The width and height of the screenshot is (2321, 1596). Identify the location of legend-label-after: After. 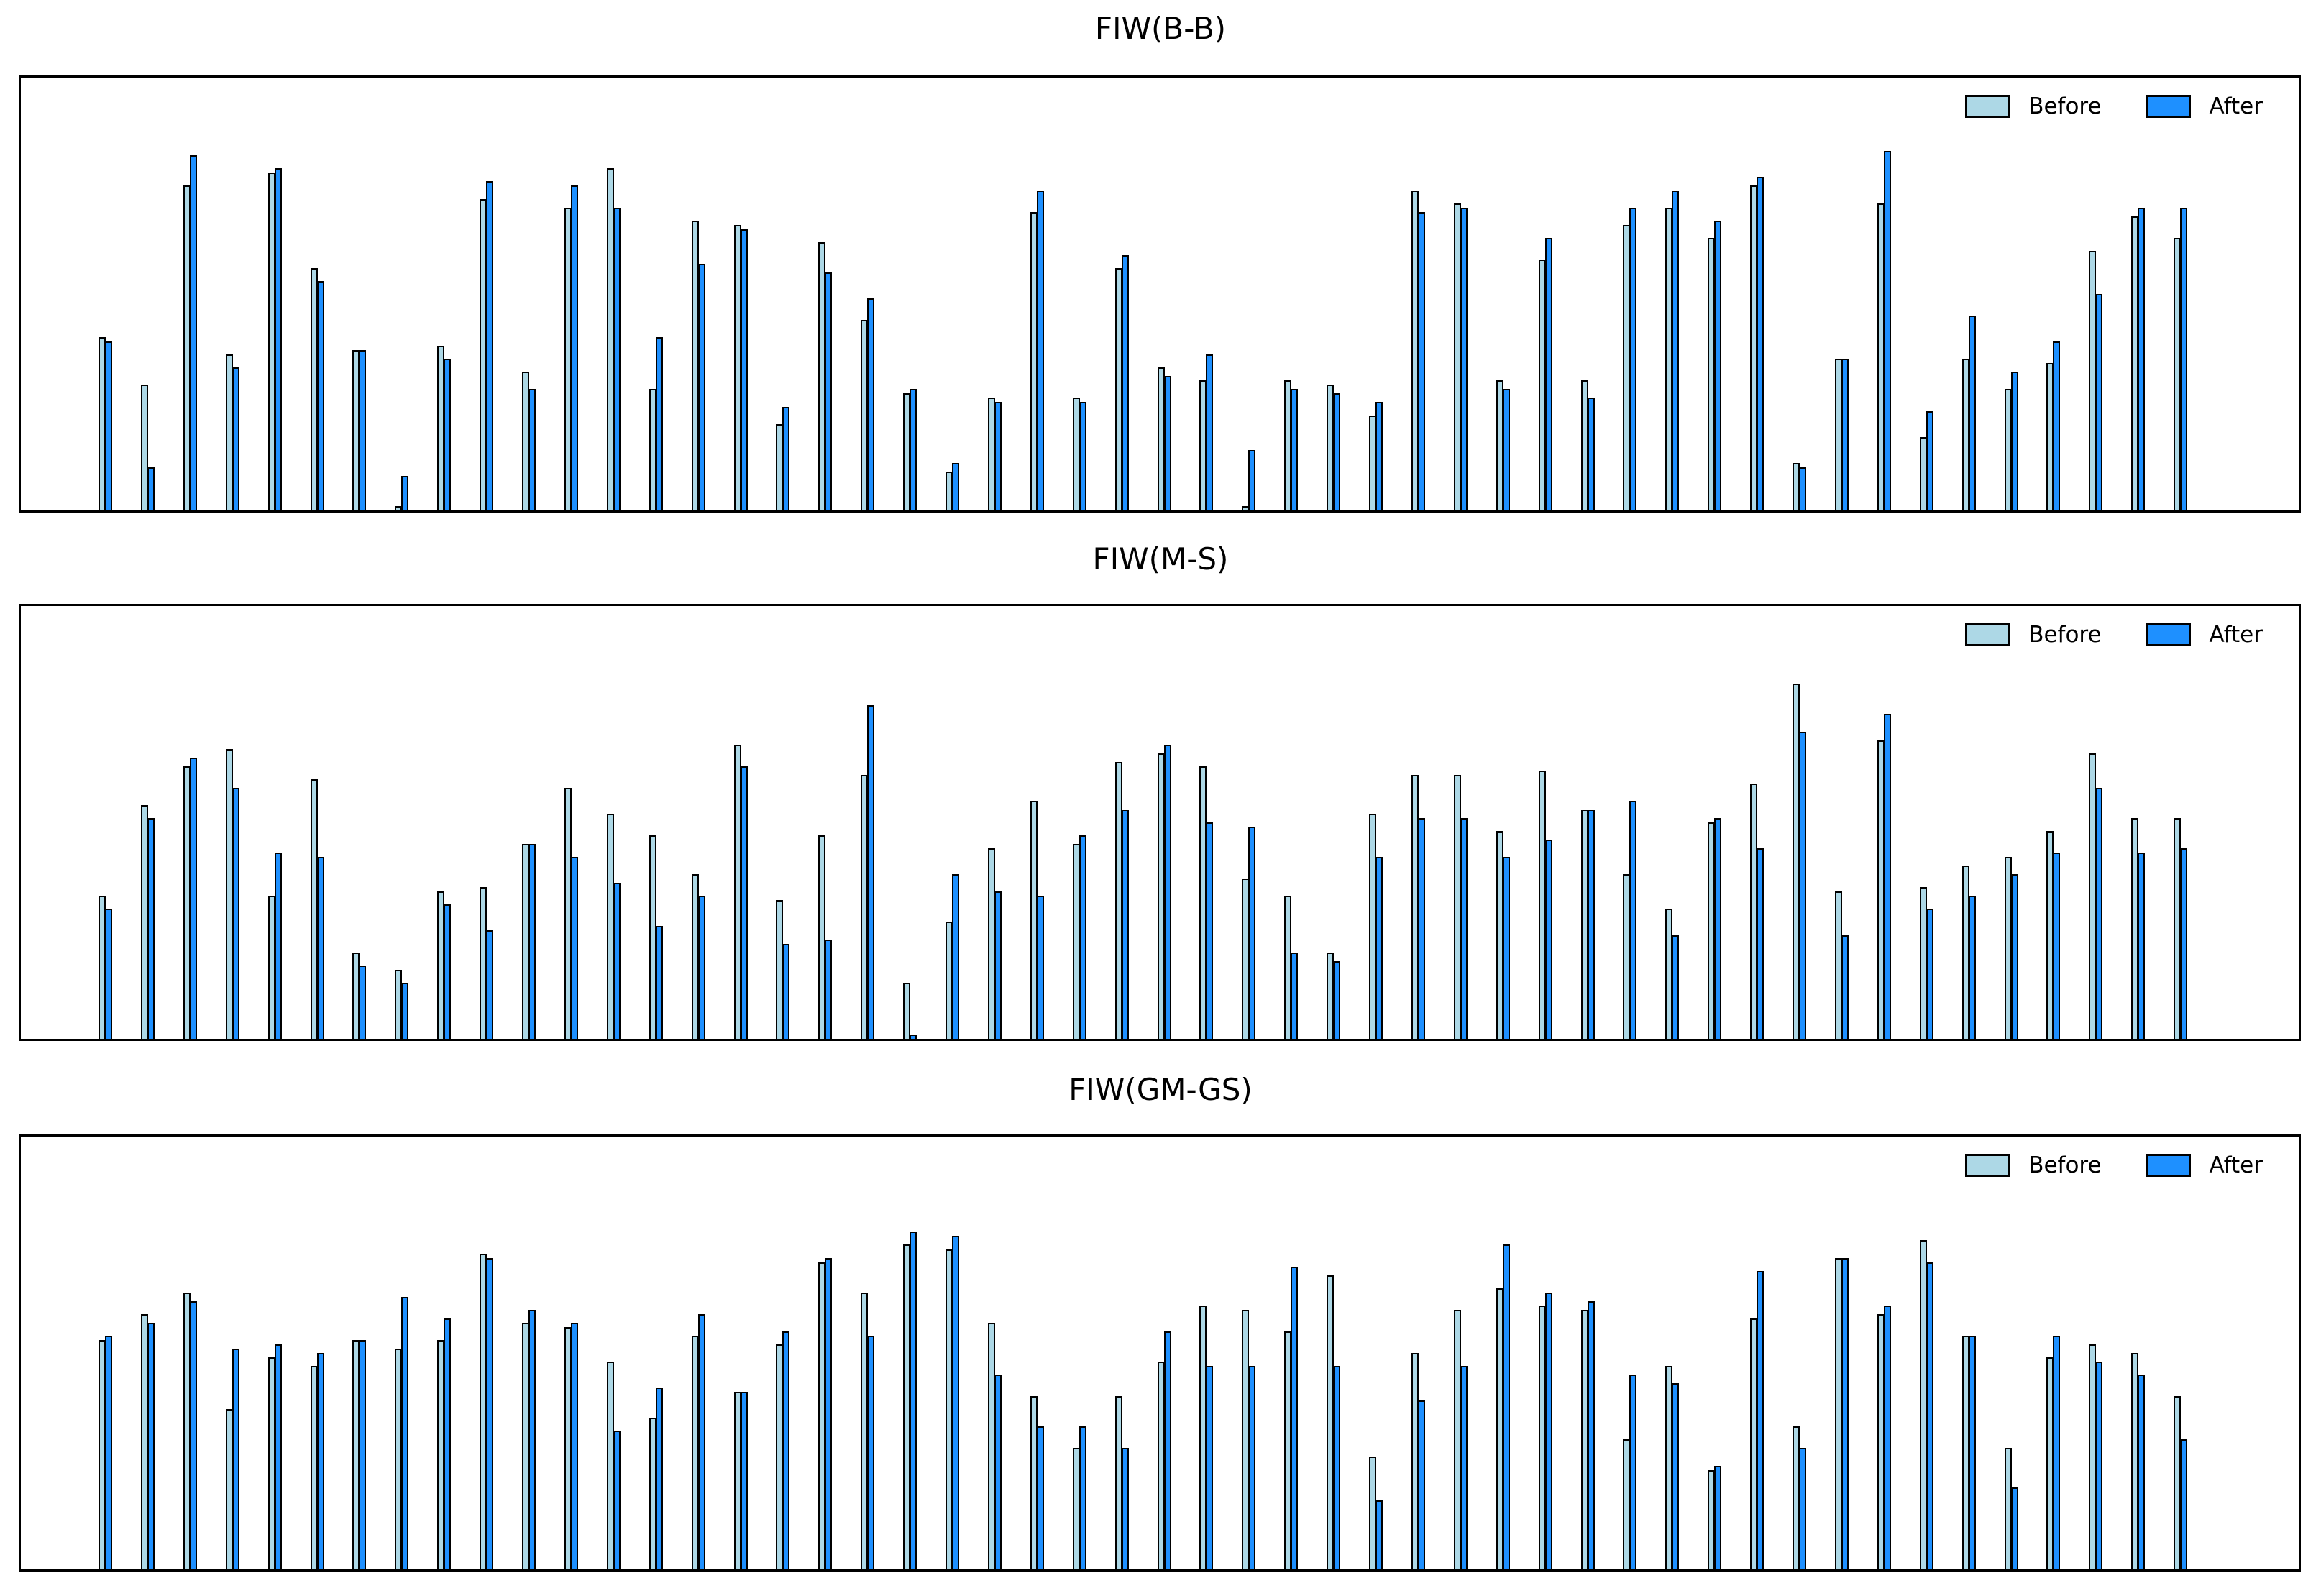
(2236, 635).